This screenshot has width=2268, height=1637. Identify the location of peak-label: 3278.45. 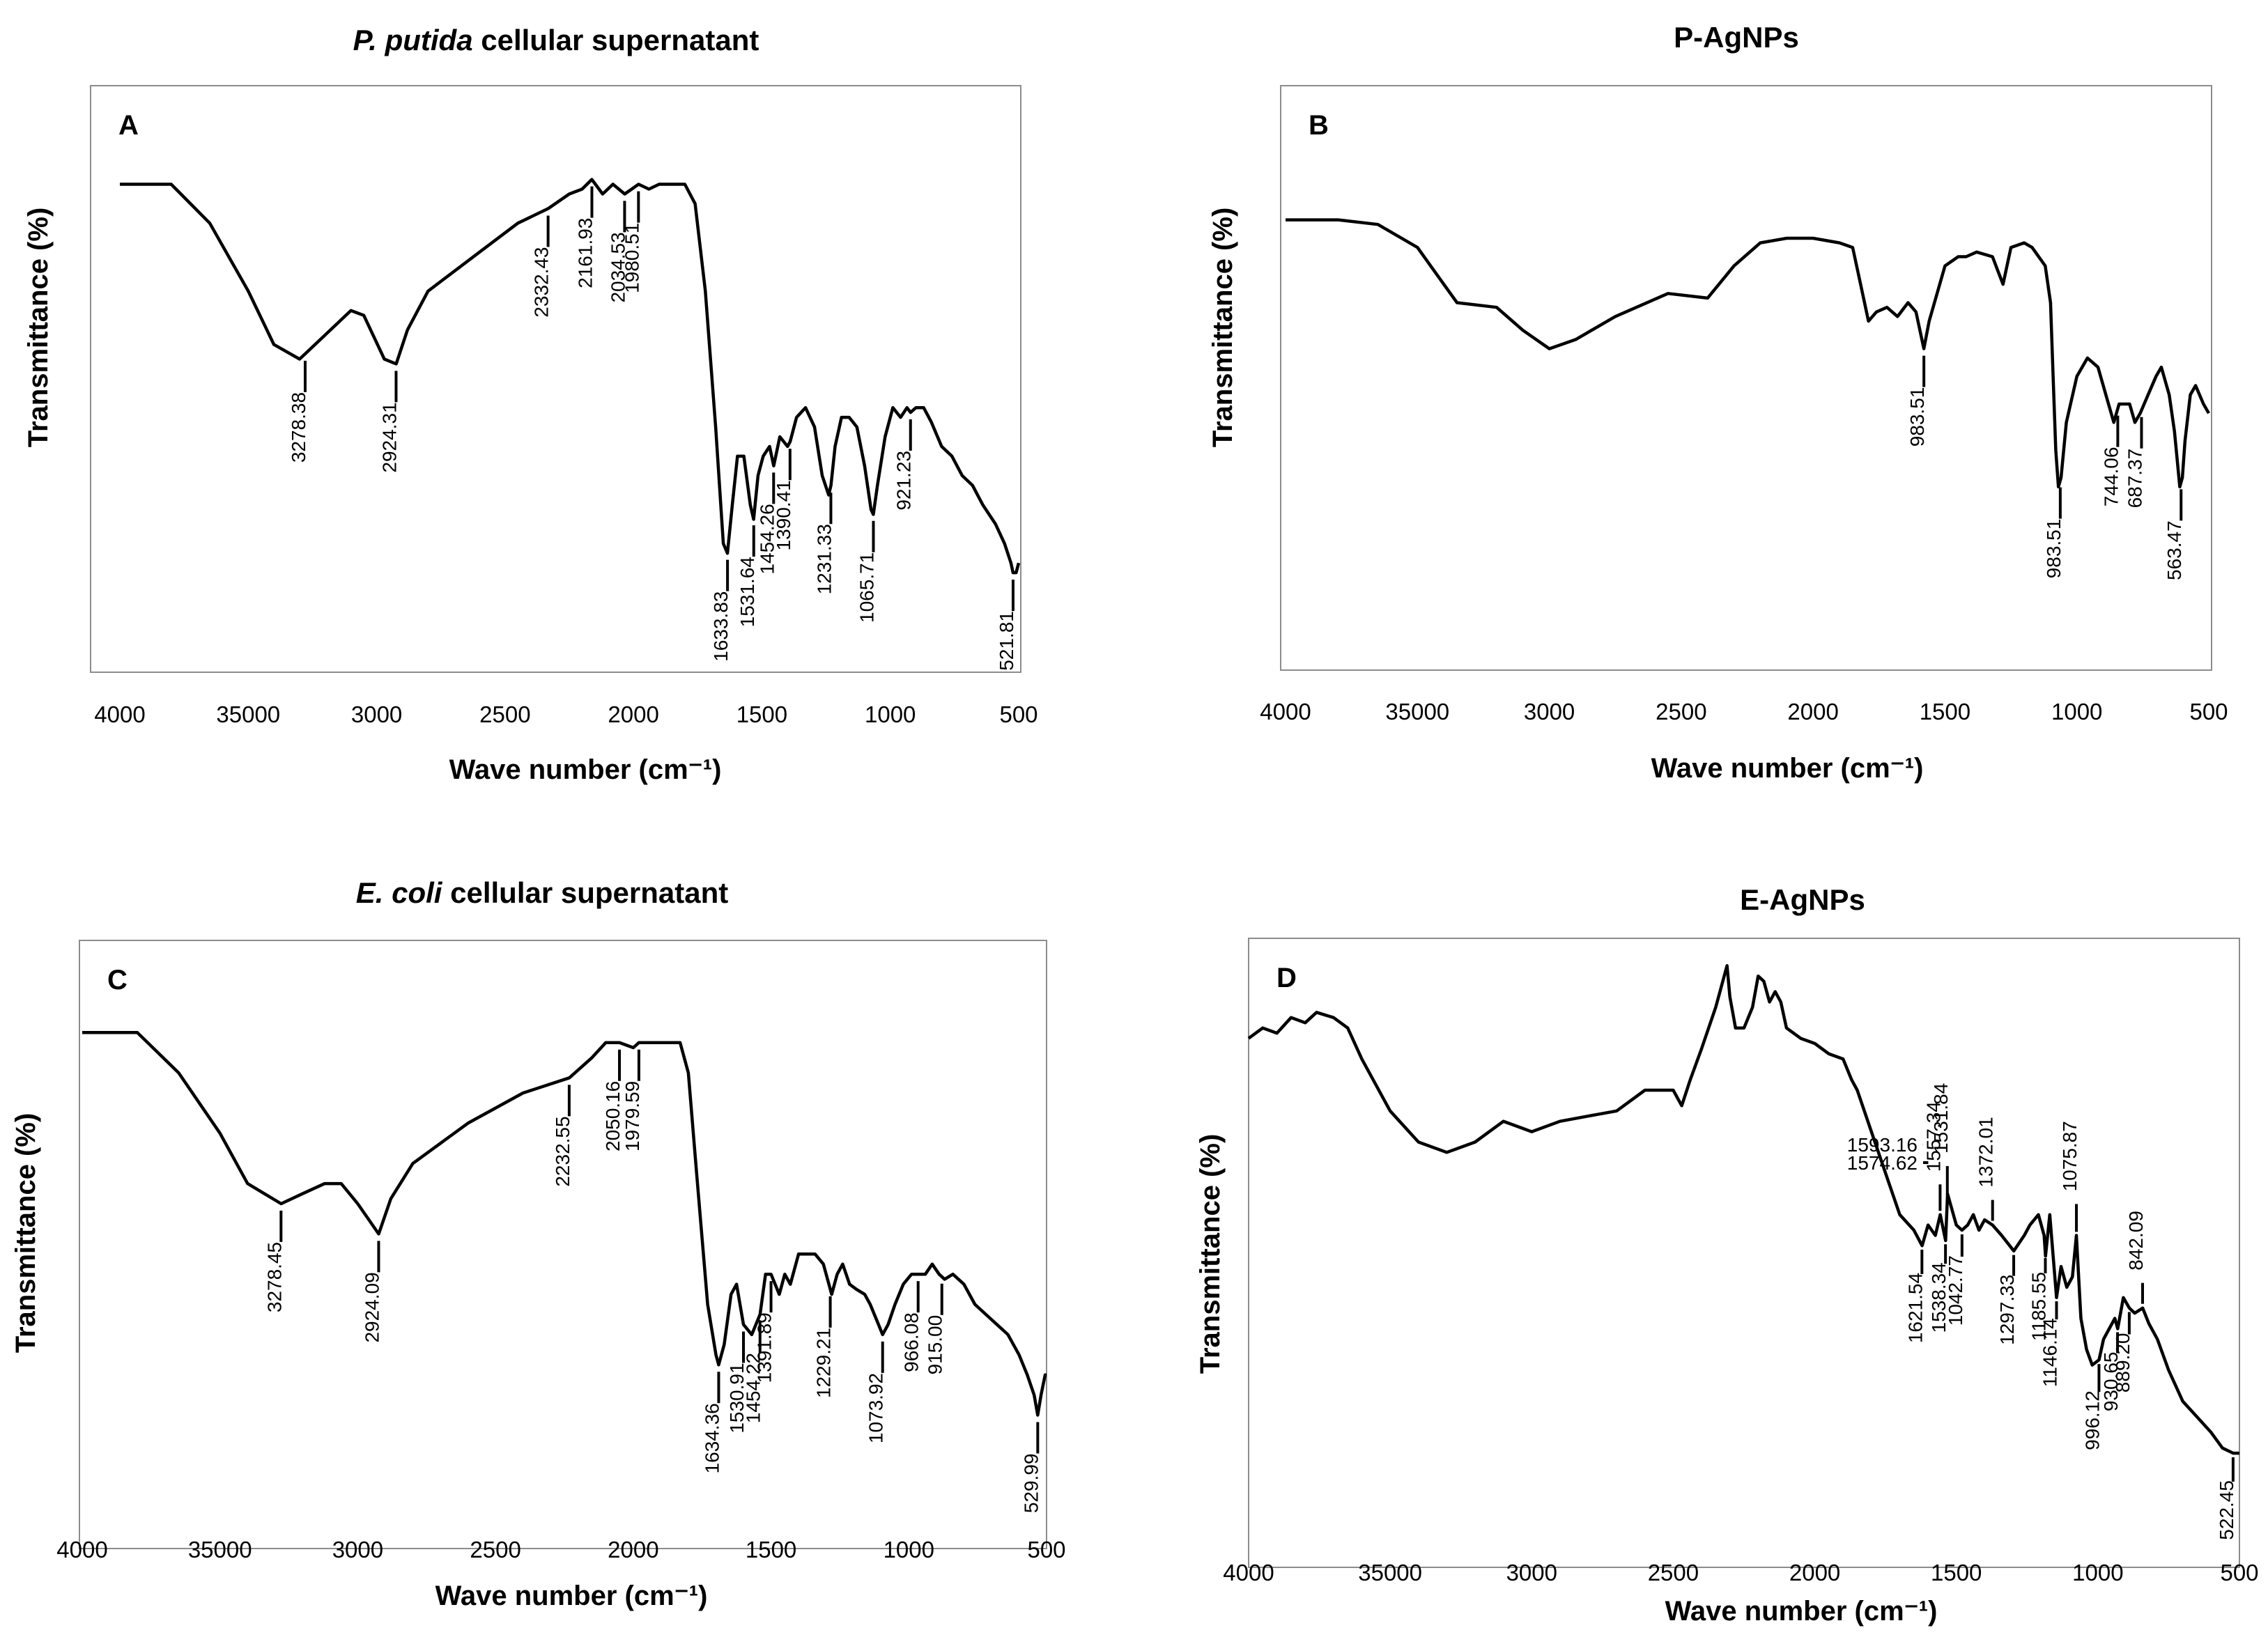
(274, 1277).